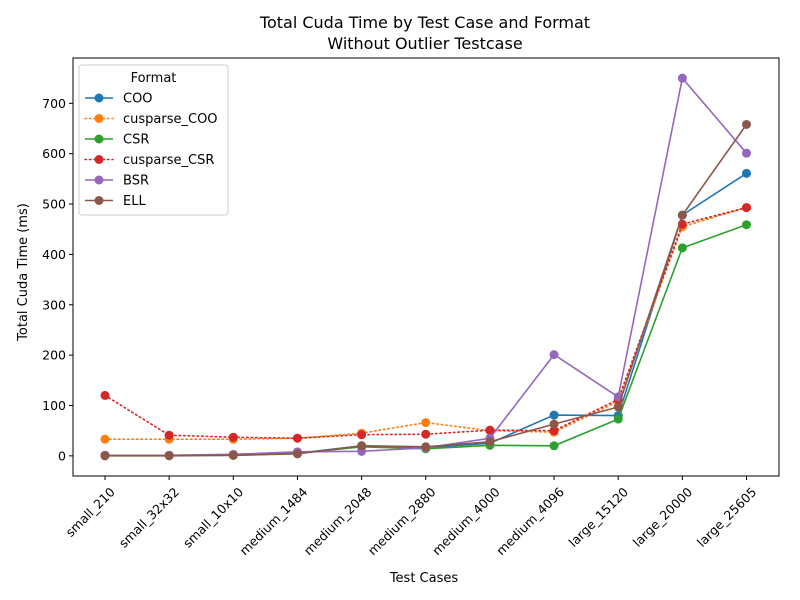 This screenshot has height=600, width=800. Describe the element at coordinates (136, 140) in the screenshot. I see `legend-label: CSR` at that location.